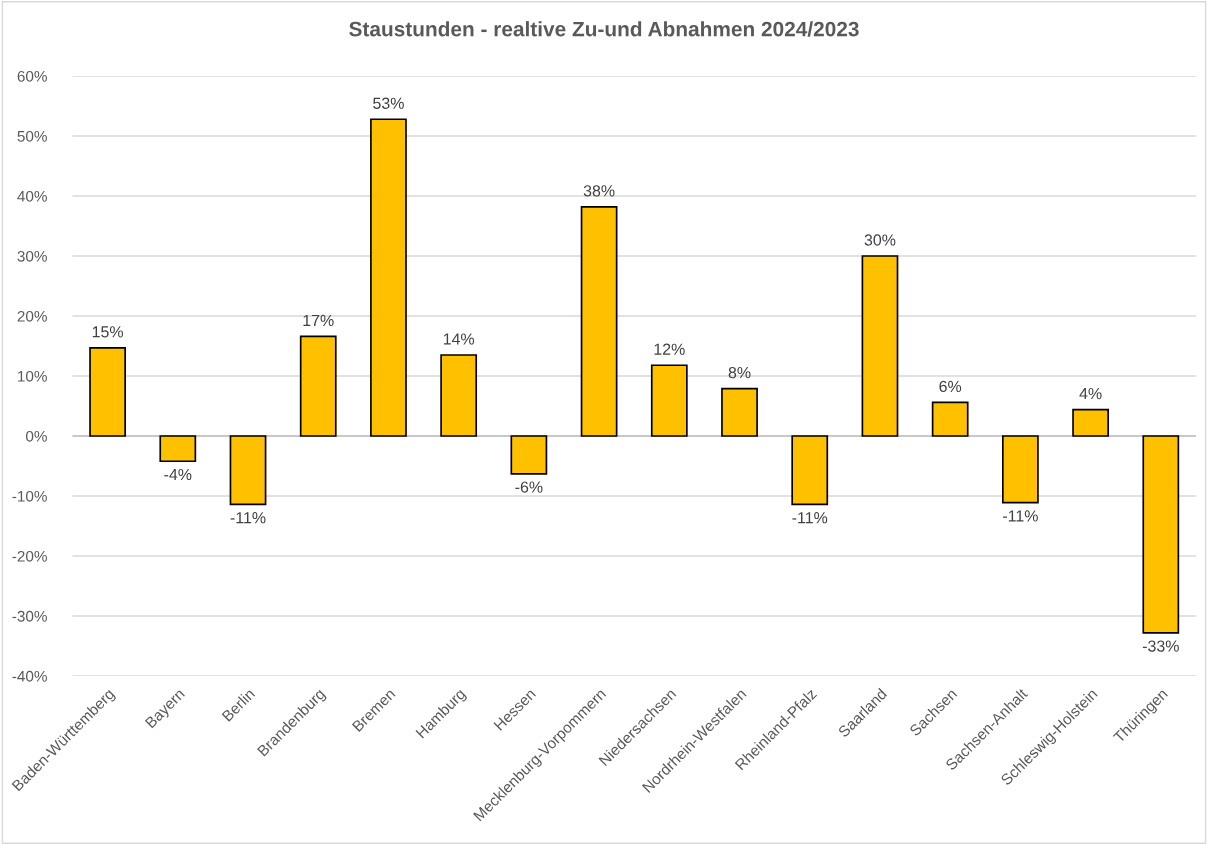 This screenshot has width=1208, height=845. What do you see at coordinates (32, 316) in the screenshot?
I see `y-tick-label: 20%` at bounding box center [32, 316].